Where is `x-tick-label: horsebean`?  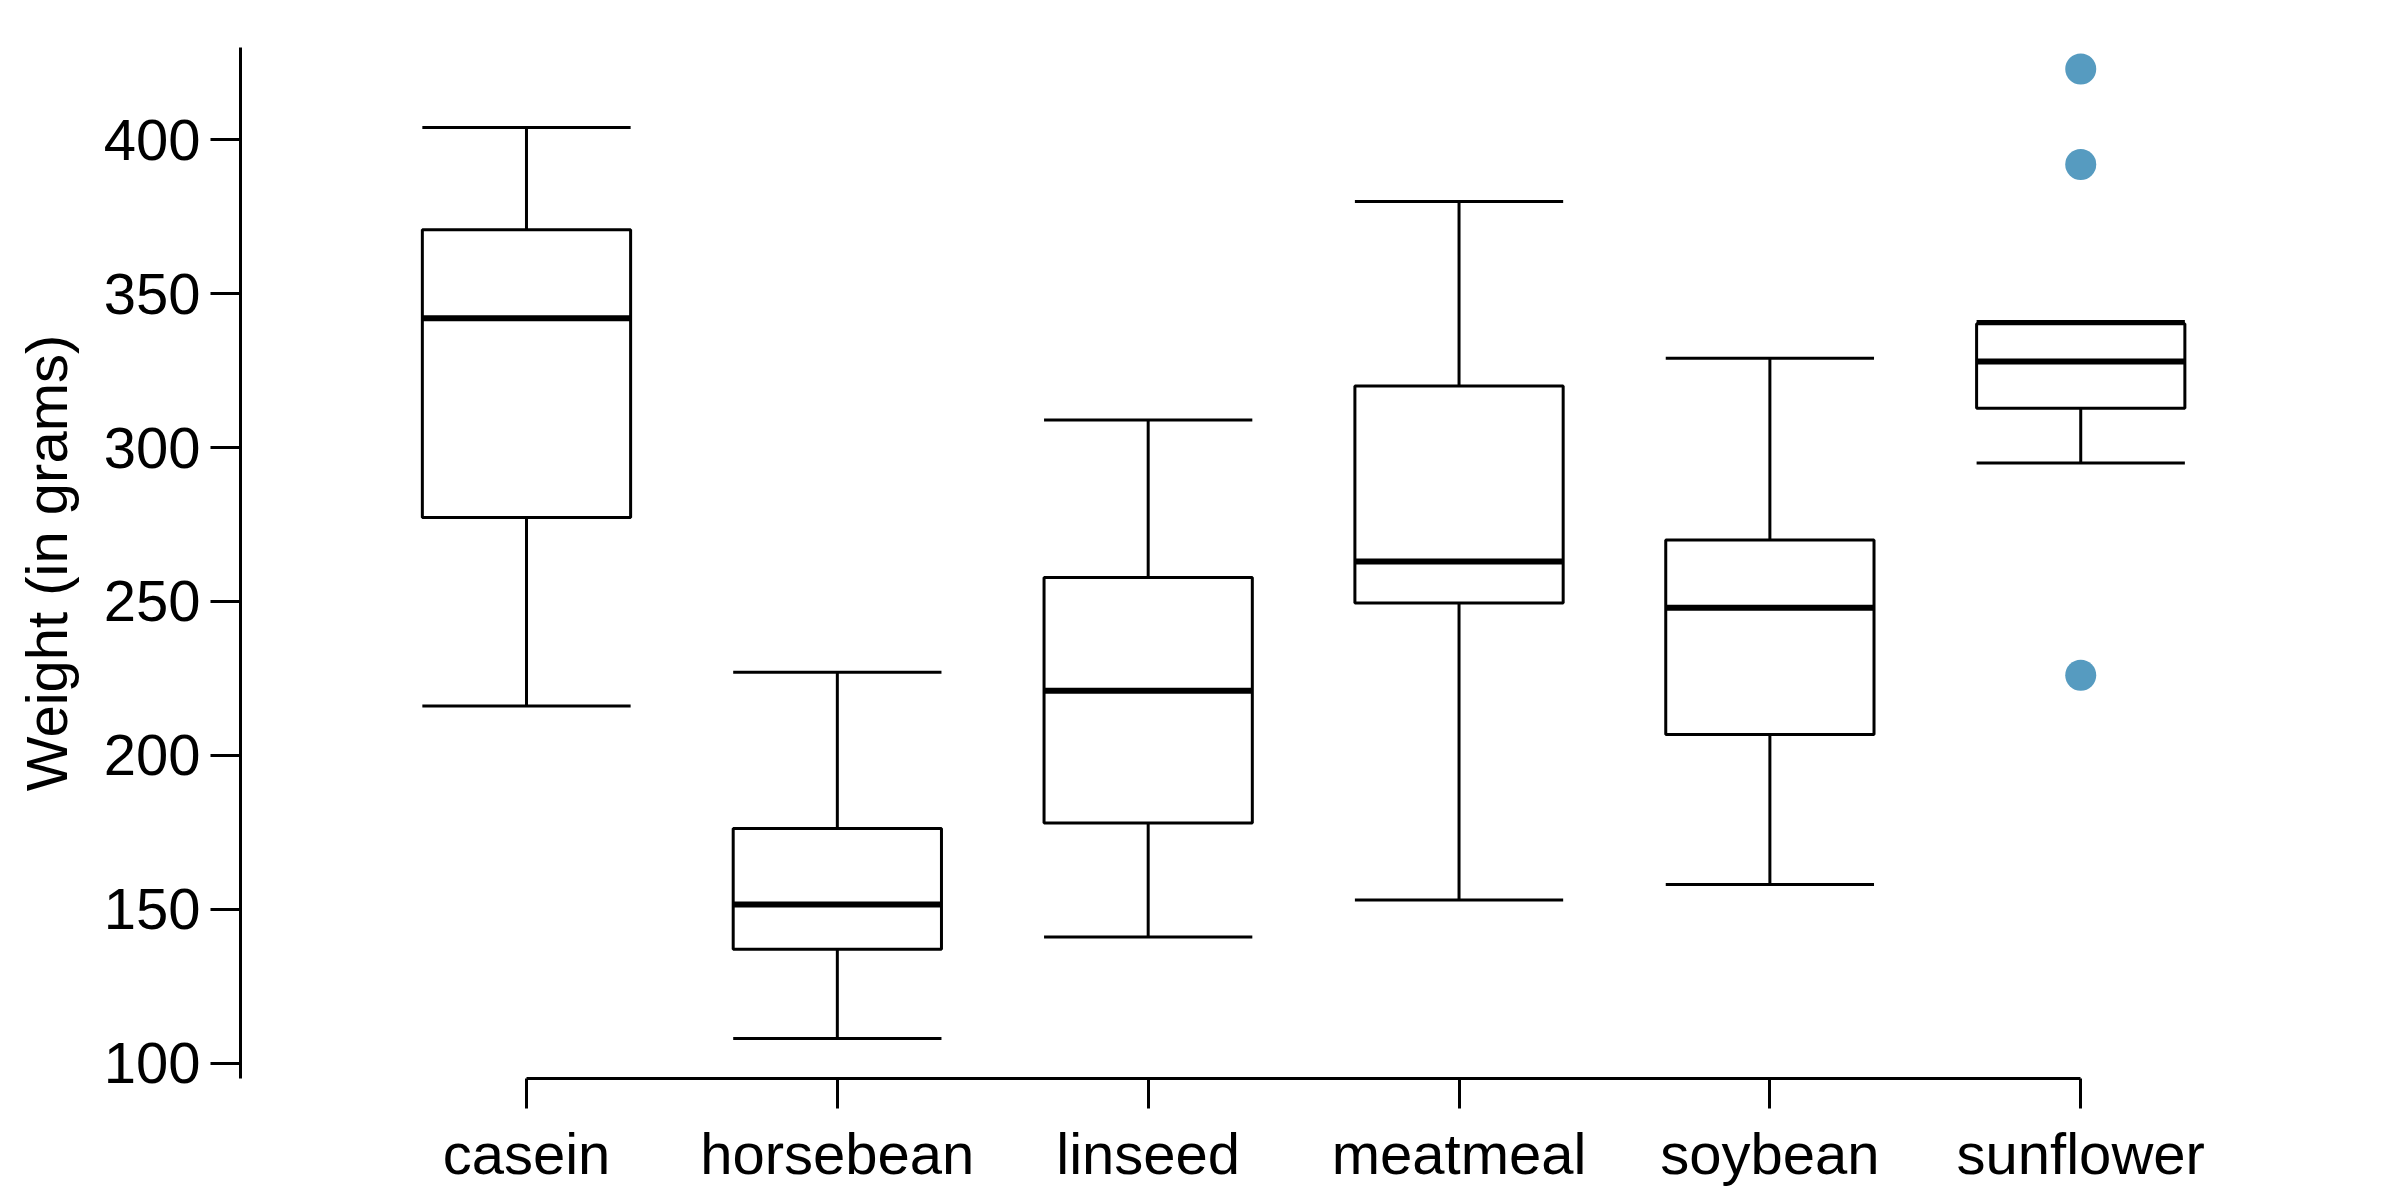
x-tick-label: horsebean is located at coordinates (837, 1153).